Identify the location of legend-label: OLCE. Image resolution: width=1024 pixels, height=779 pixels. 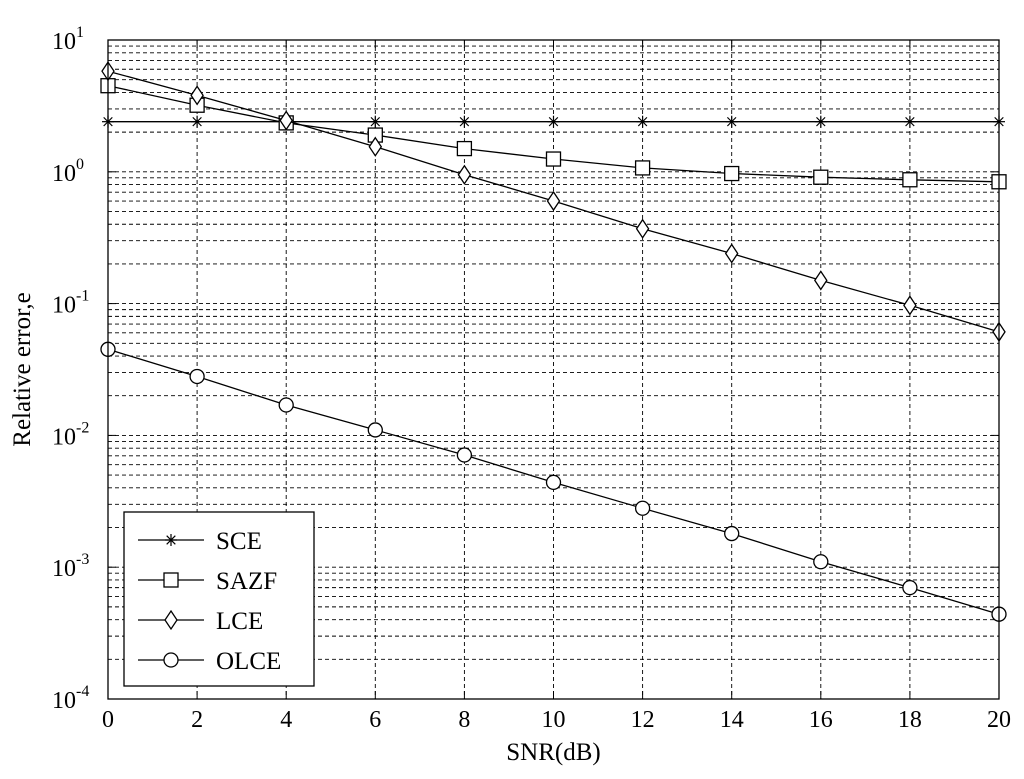
(248, 661).